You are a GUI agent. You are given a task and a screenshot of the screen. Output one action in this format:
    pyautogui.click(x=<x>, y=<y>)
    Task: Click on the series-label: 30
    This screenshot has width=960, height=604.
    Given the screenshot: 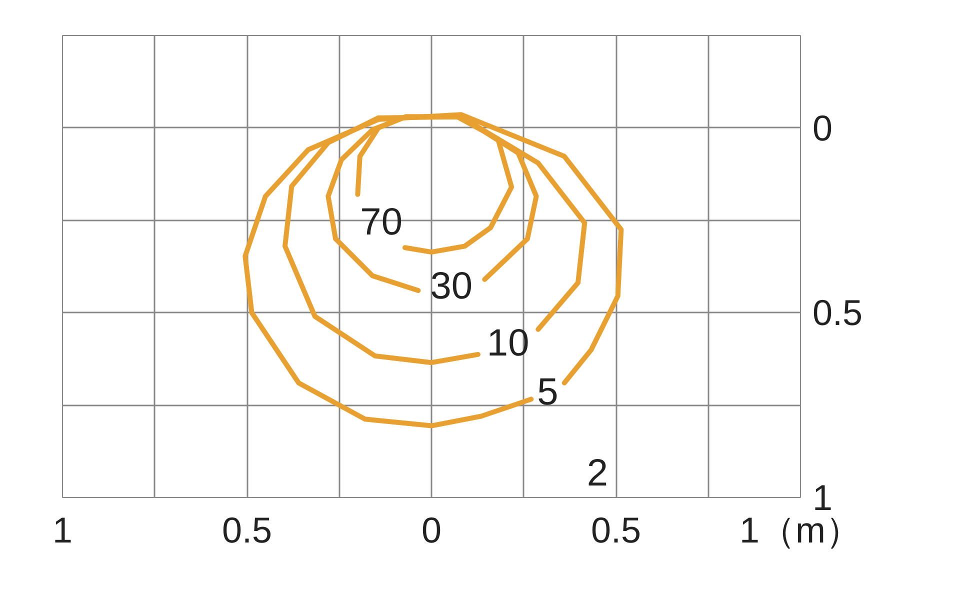 What is the action you would take?
    pyautogui.click(x=451, y=286)
    